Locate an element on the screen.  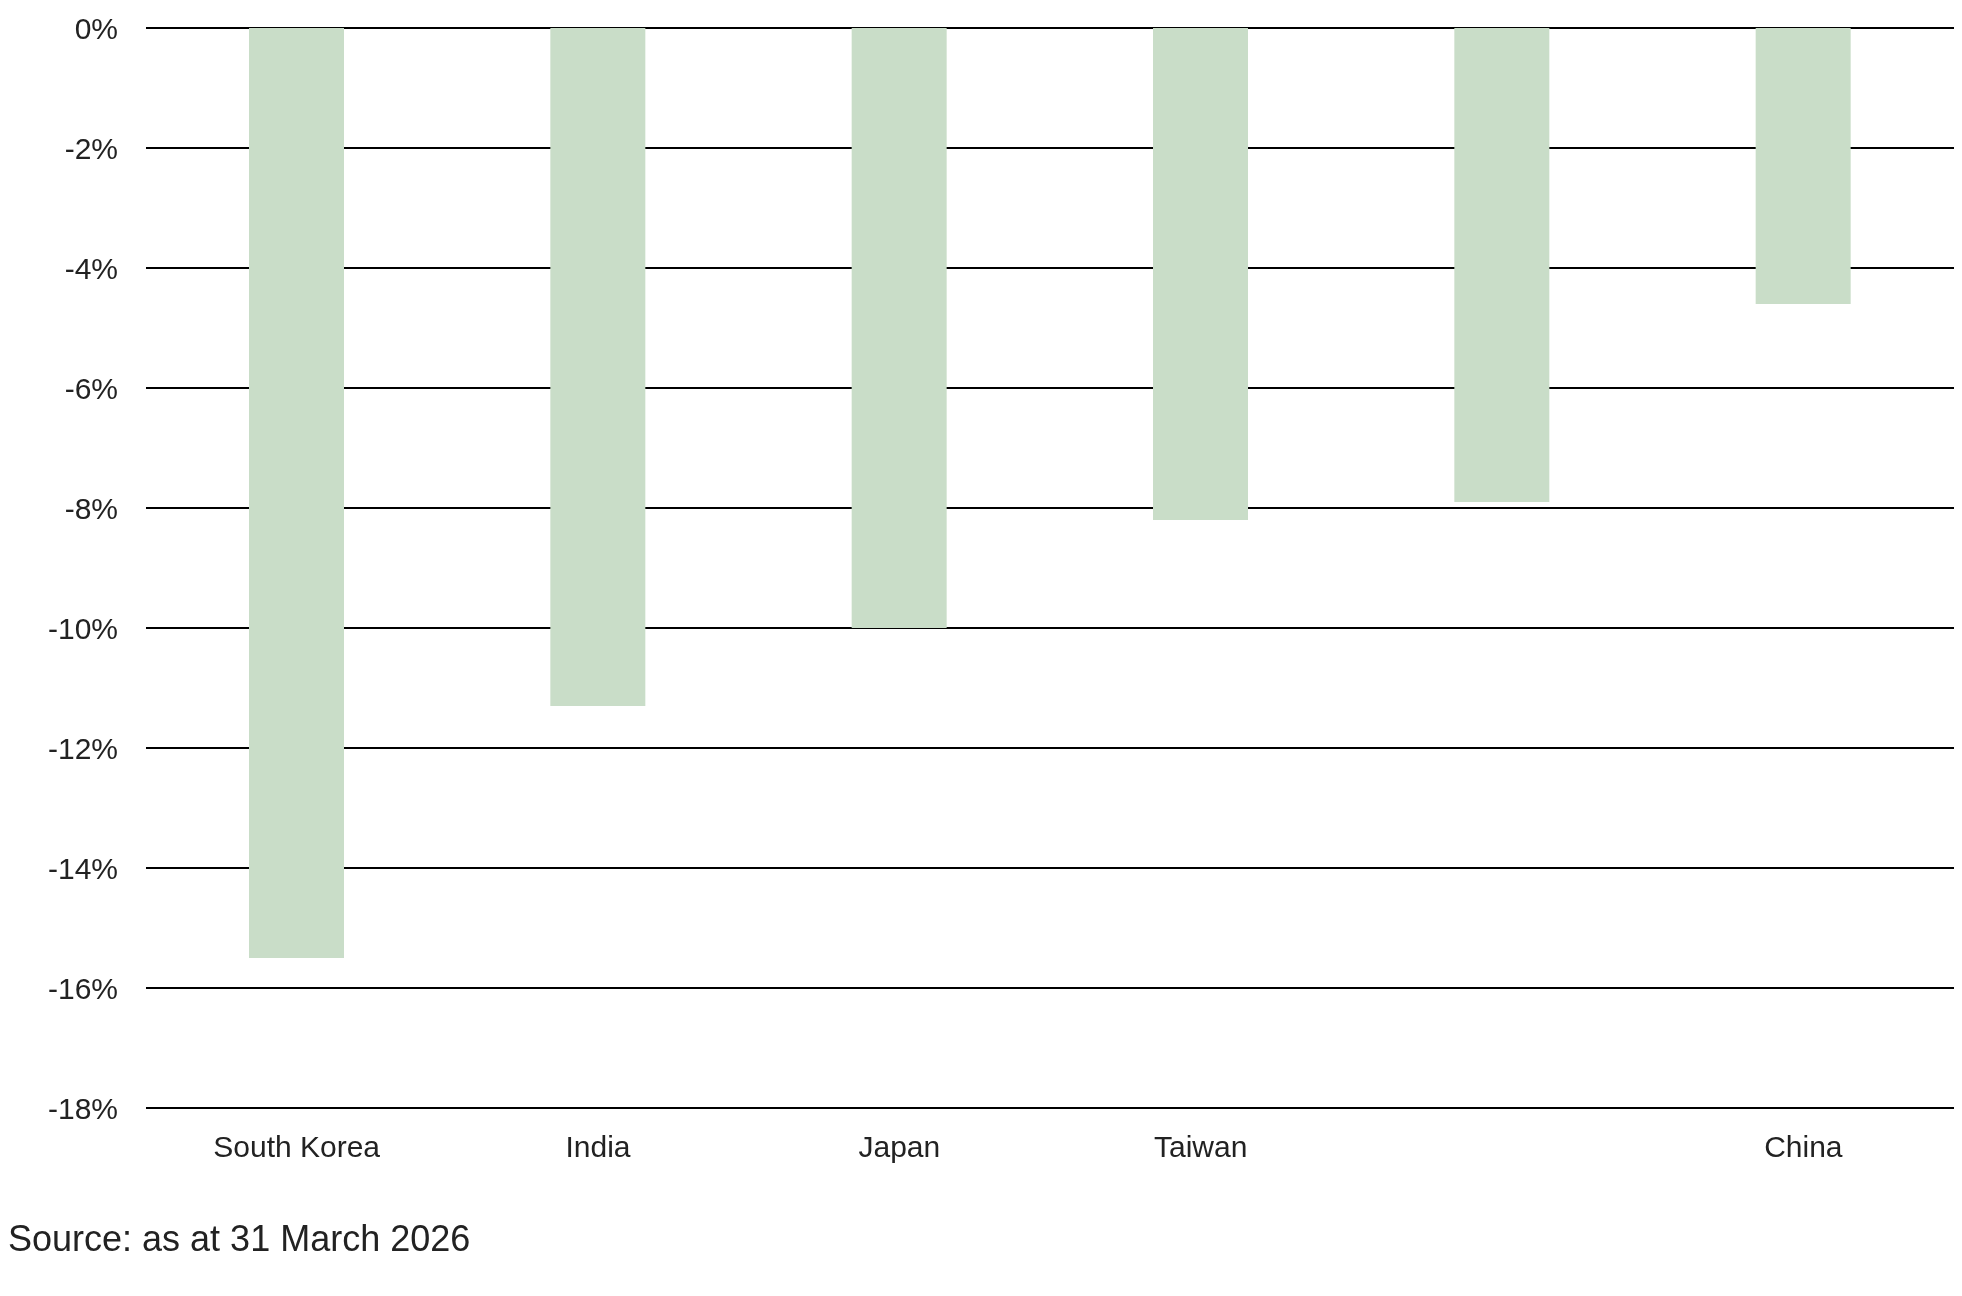
x-tick-label: China is located at coordinates (1803, 1147).